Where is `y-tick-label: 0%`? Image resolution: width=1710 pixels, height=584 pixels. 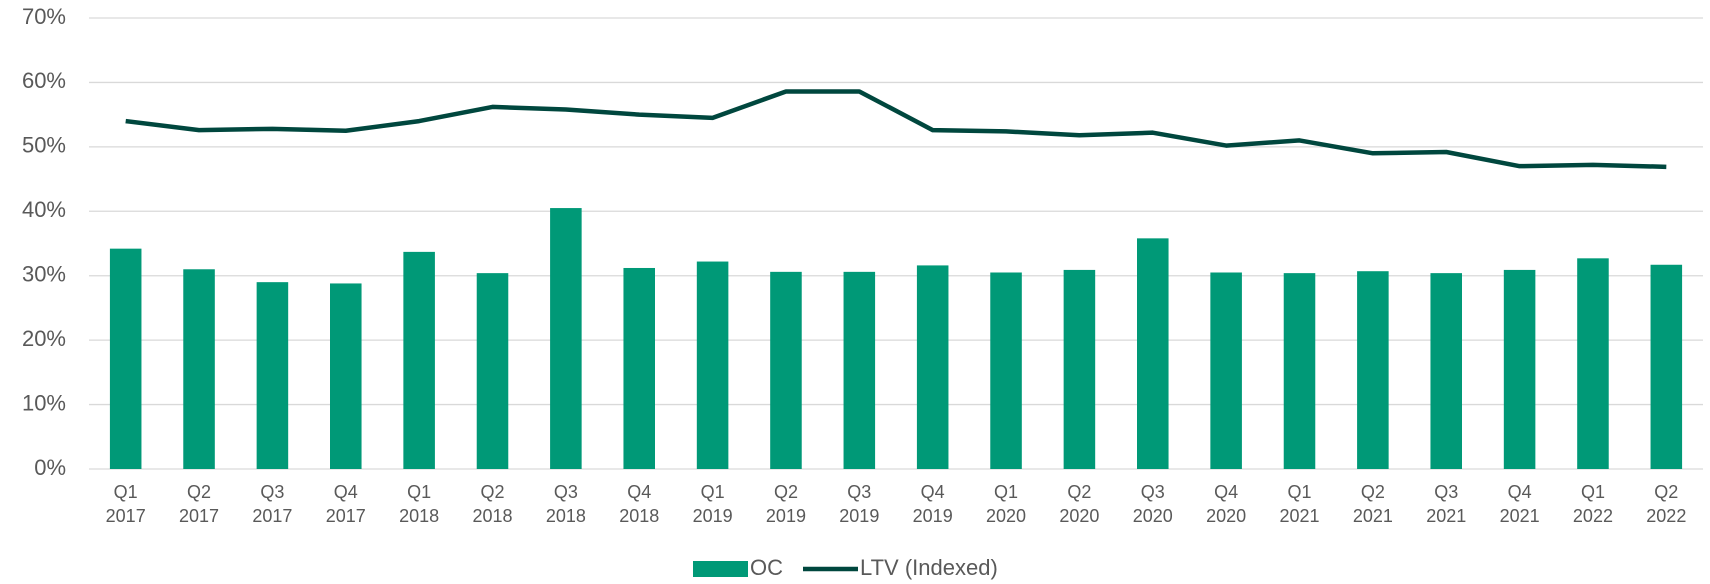 y-tick-label: 0% is located at coordinates (50, 467).